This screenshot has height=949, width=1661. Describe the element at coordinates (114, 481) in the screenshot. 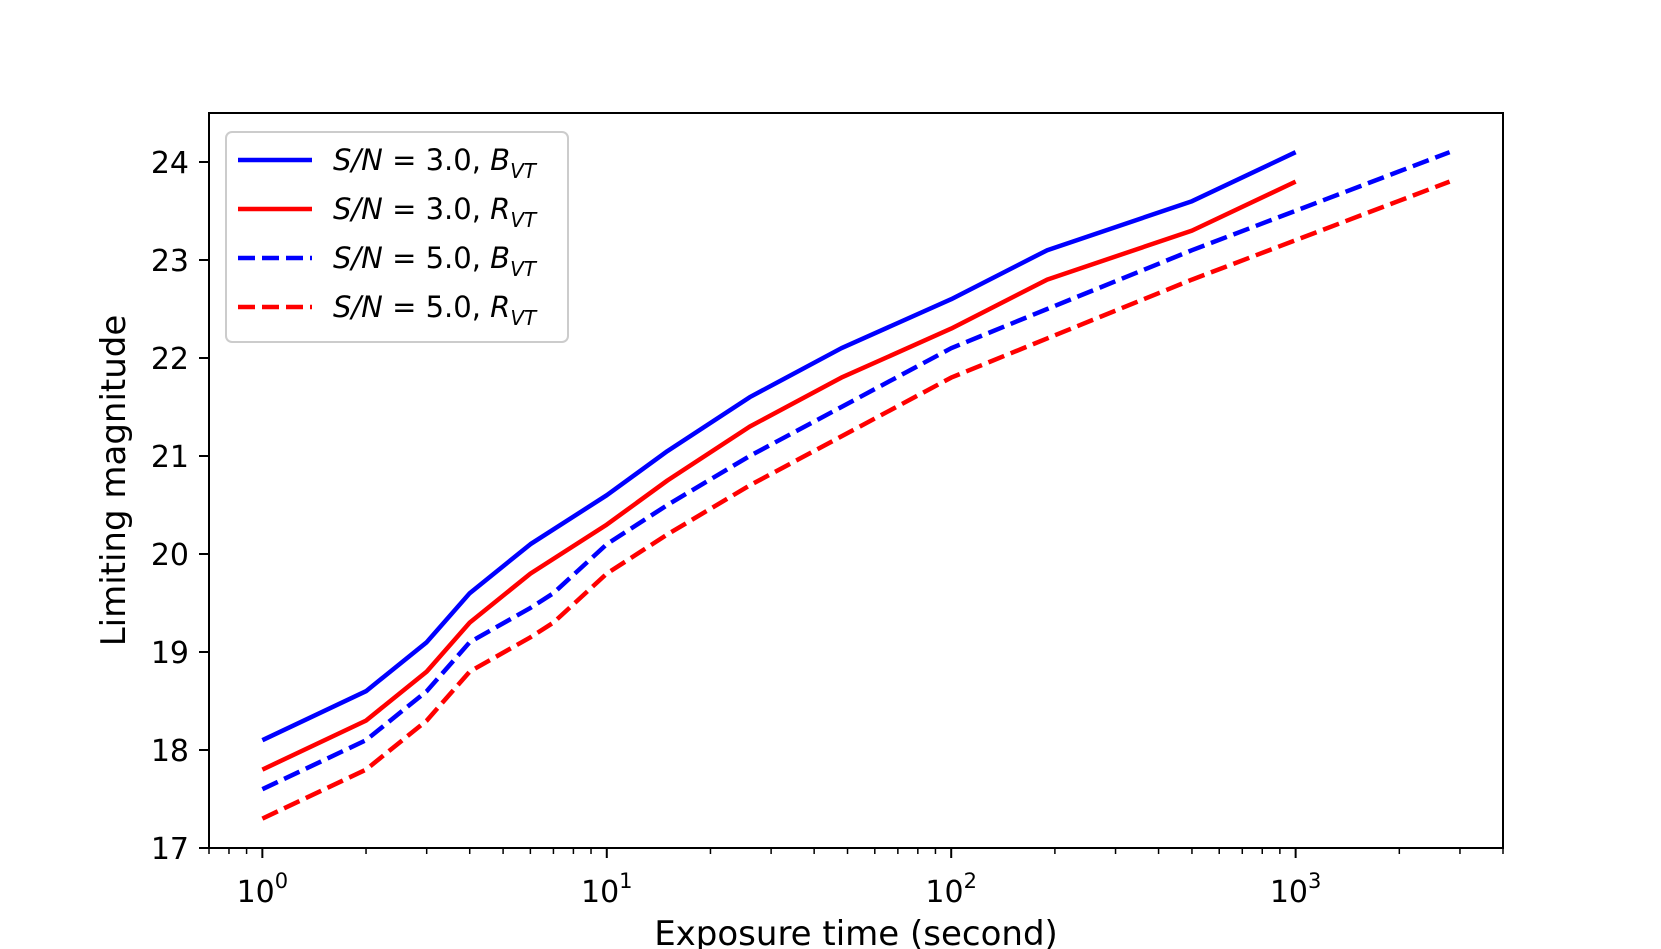

I see `y-axis-label: Limiting magnitude` at that location.